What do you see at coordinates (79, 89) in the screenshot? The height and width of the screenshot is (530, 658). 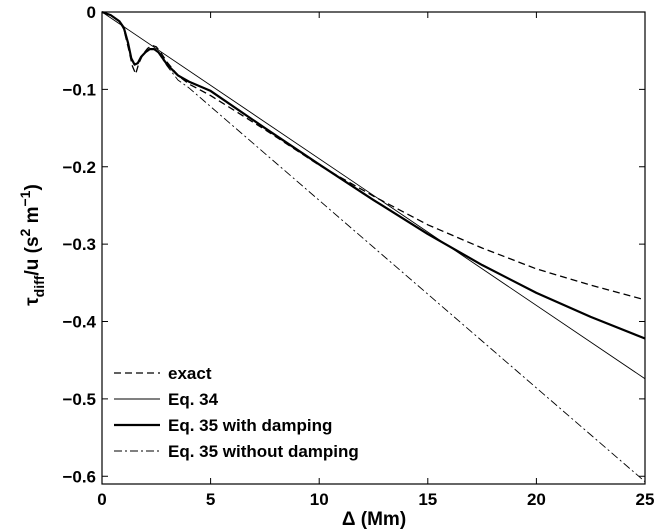 I see `y-tick-label: −0.1` at bounding box center [79, 89].